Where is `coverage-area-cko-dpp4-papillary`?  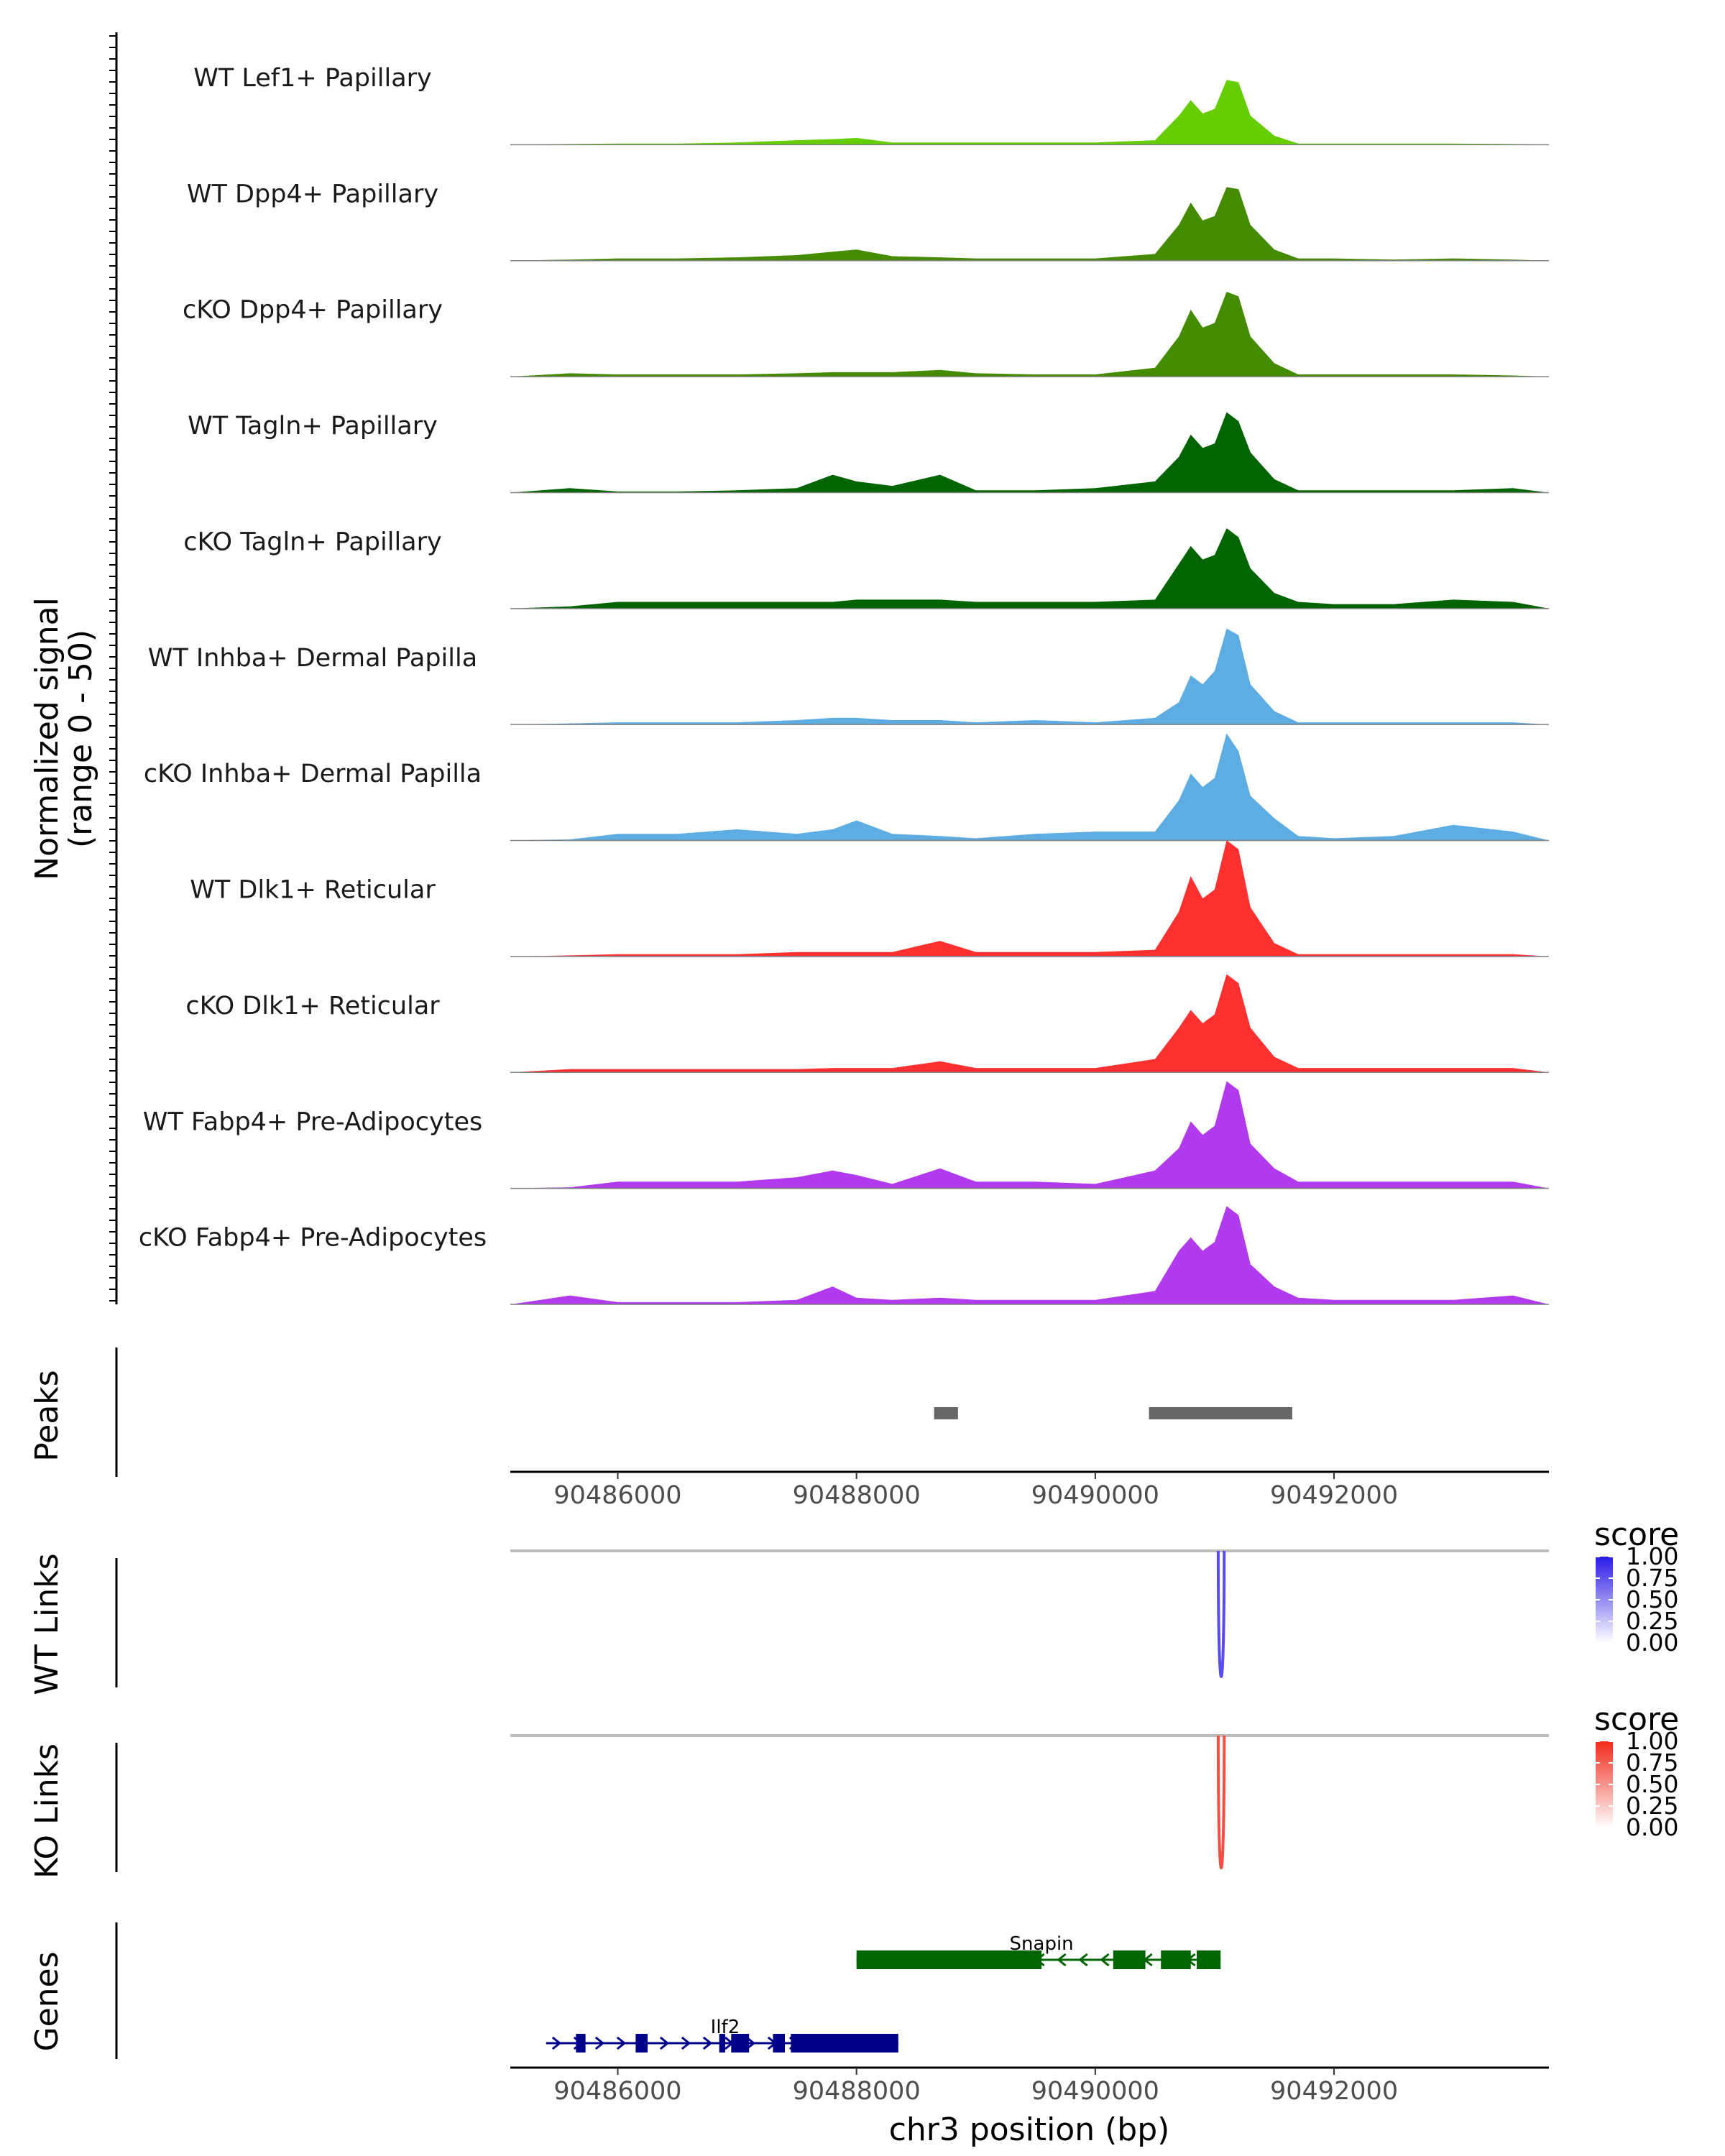
coverage-area-cko-dpp4-papillary is located at coordinates (1029, 334).